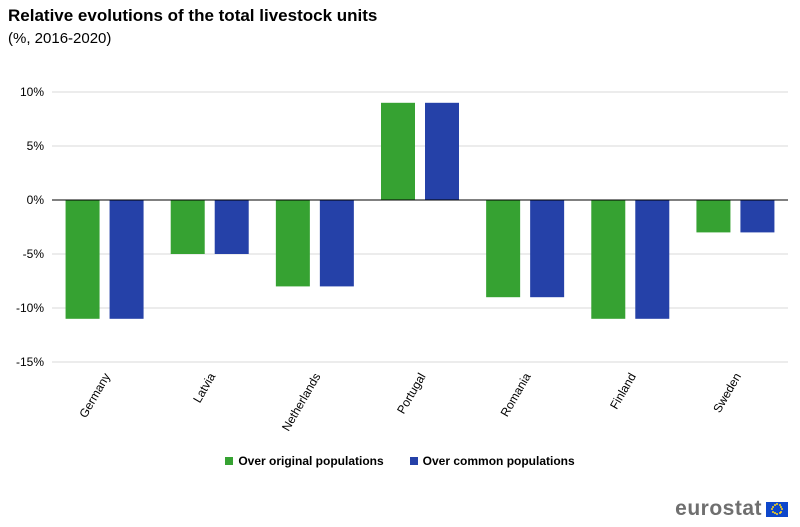  I want to click on legend-label-original: Over original populations, so click(311, 461).